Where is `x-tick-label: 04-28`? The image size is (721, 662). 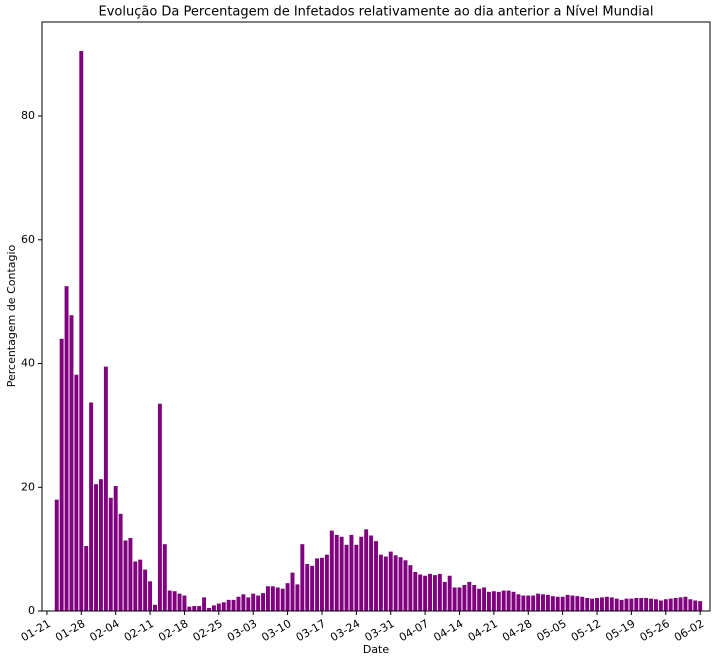
x-tick-label: 04-28 is located at coordinates (517, 630).